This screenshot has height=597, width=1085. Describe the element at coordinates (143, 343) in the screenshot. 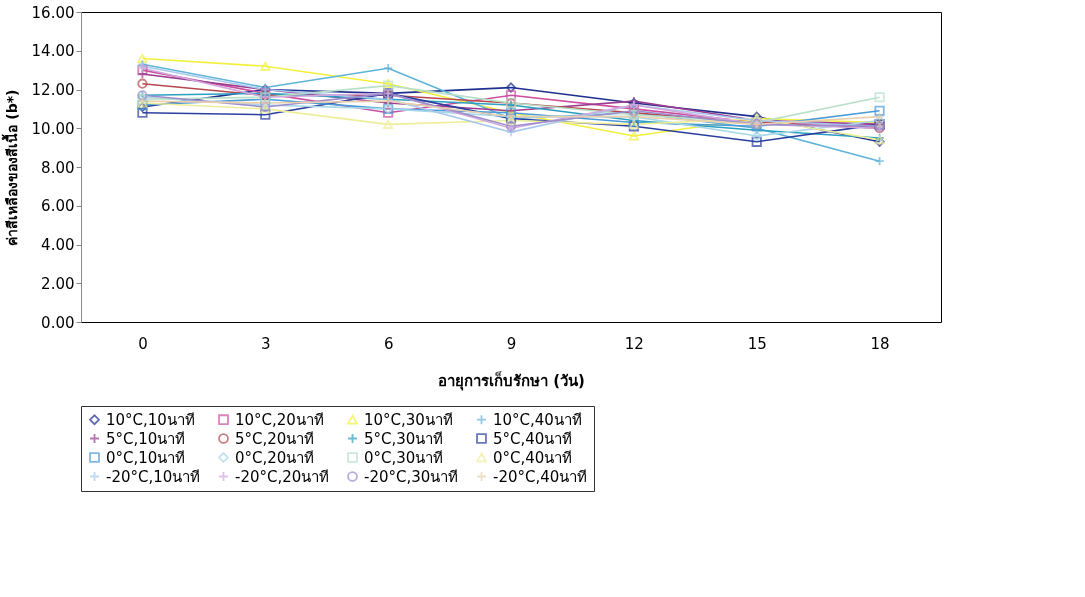

I see `x-tick-label: 0` at that location.